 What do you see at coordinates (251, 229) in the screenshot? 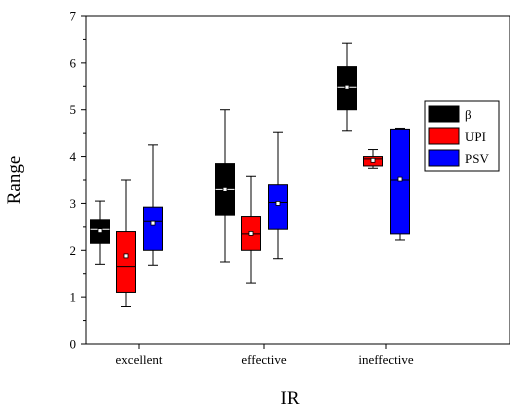
I see `box-UPI-effective` at bounding box center [251, 229].